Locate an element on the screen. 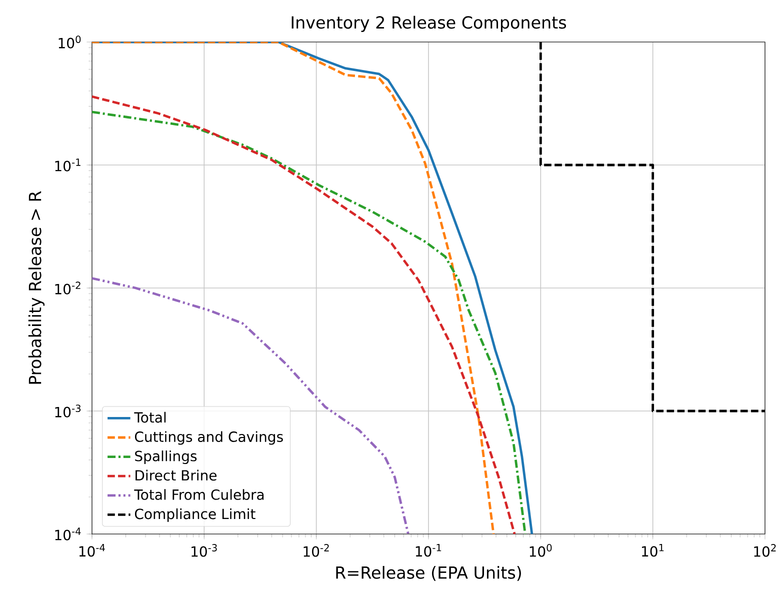 This screenshot has height=590, width=779. x-tick-label: 10$^{-4}$ is located at coordinates (92, 550).